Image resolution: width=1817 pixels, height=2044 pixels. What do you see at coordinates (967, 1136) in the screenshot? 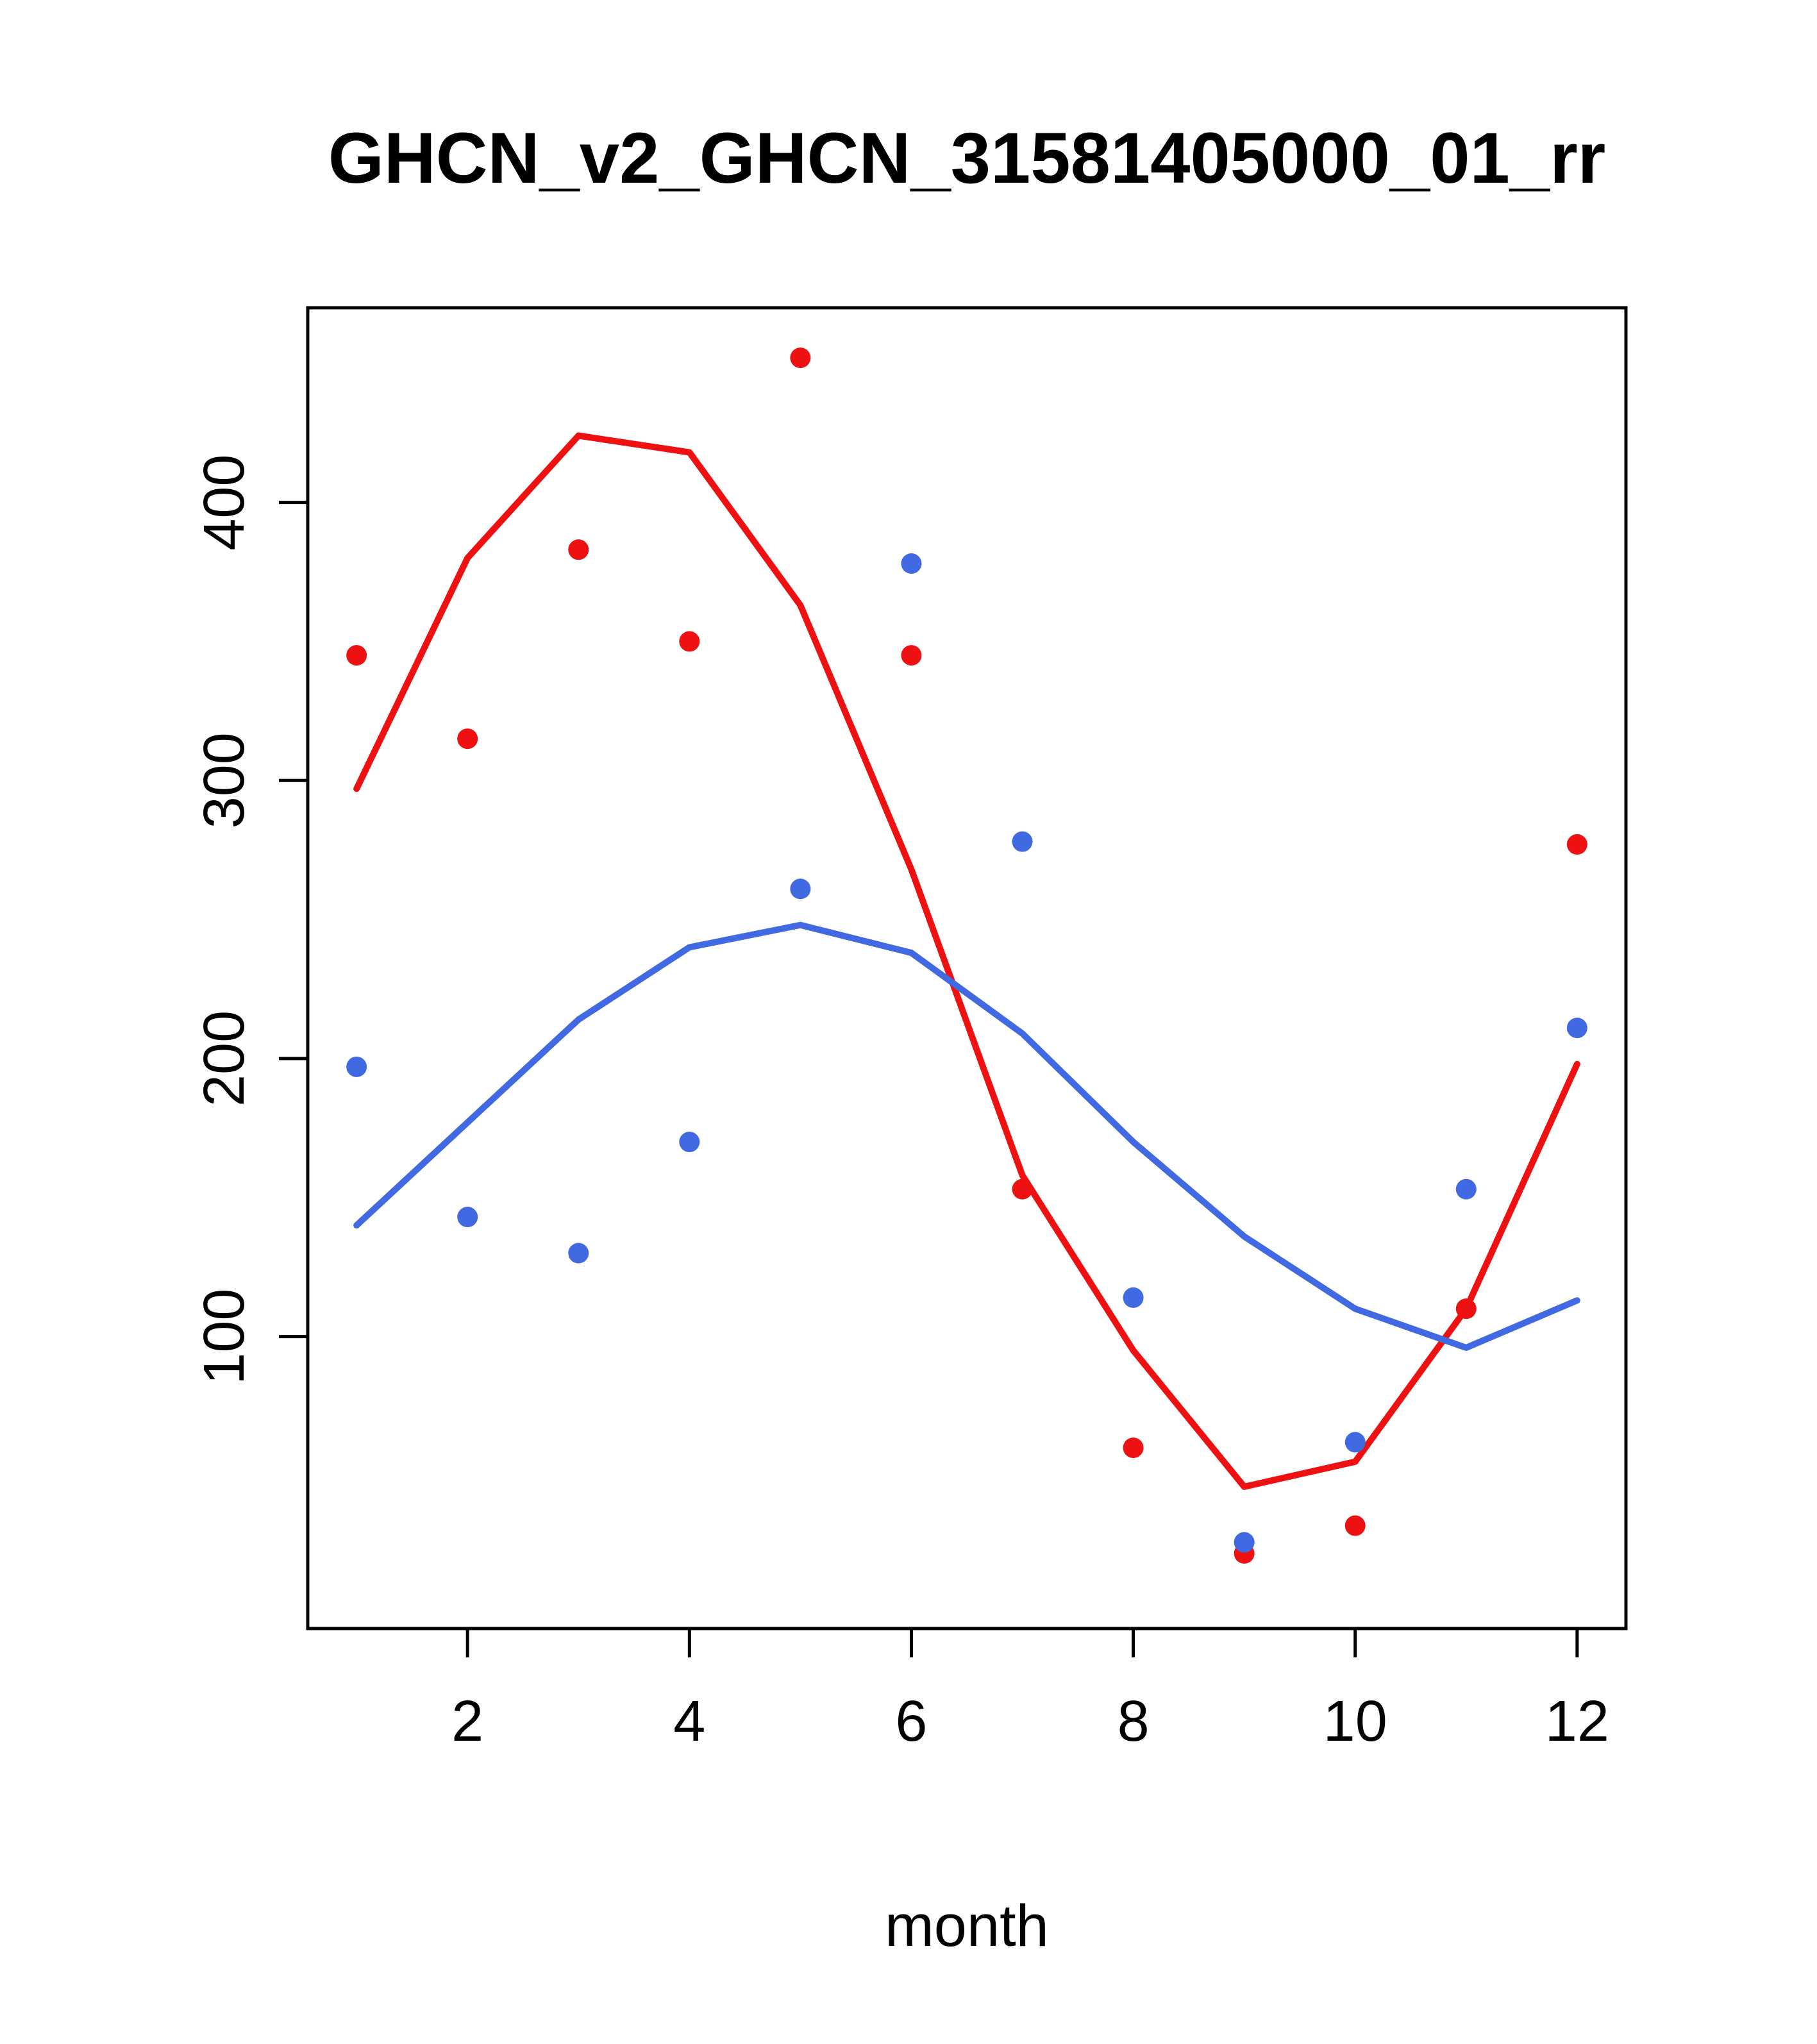
I see `blue-line` at bounding box center [967, 1136].